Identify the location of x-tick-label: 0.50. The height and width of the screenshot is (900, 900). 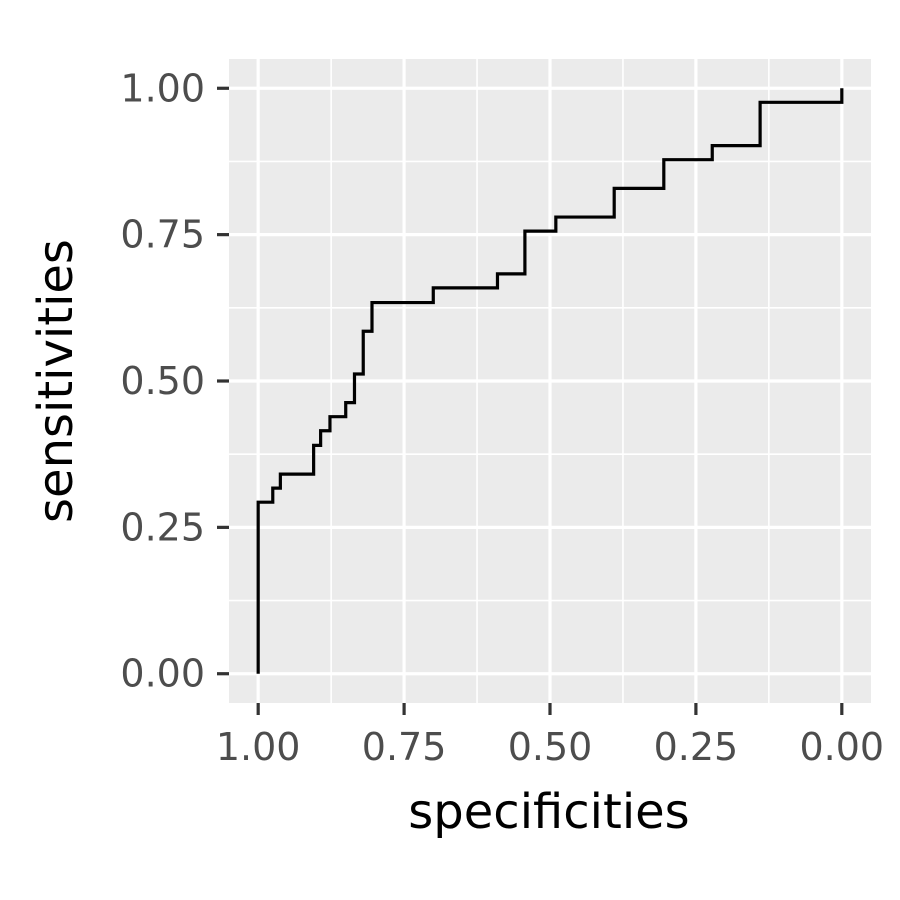
(550, 747).